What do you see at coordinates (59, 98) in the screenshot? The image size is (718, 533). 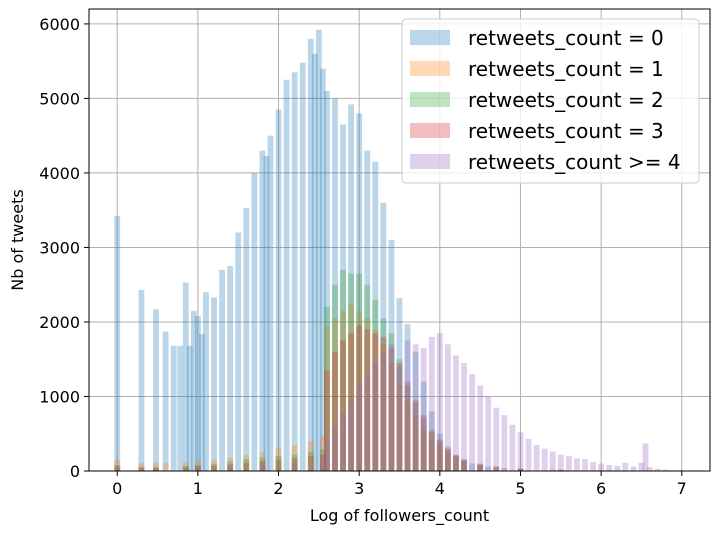 I see `y-tick-label: 5000` at bounding box center [59, 98].